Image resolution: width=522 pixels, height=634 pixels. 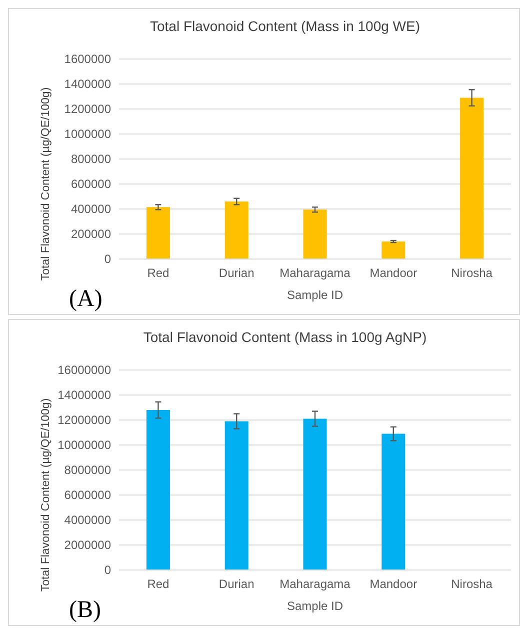 I want to click on y-tick-label: 800000, so click(x=91, y=159).